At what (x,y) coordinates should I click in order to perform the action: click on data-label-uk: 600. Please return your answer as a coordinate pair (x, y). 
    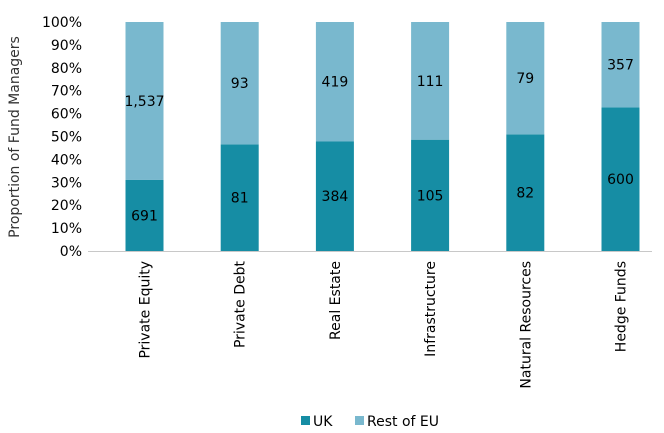
    Looking at the image, I should click on (620, 180).